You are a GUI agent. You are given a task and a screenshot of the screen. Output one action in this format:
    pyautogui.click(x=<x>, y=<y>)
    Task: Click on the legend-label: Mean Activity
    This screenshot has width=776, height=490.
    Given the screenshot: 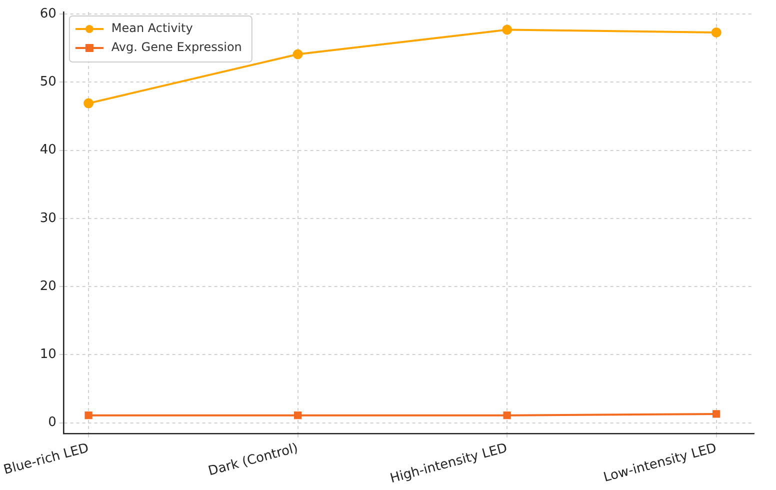 What is the action you would take?
    pyautogui.click(x=152, y=28)
    